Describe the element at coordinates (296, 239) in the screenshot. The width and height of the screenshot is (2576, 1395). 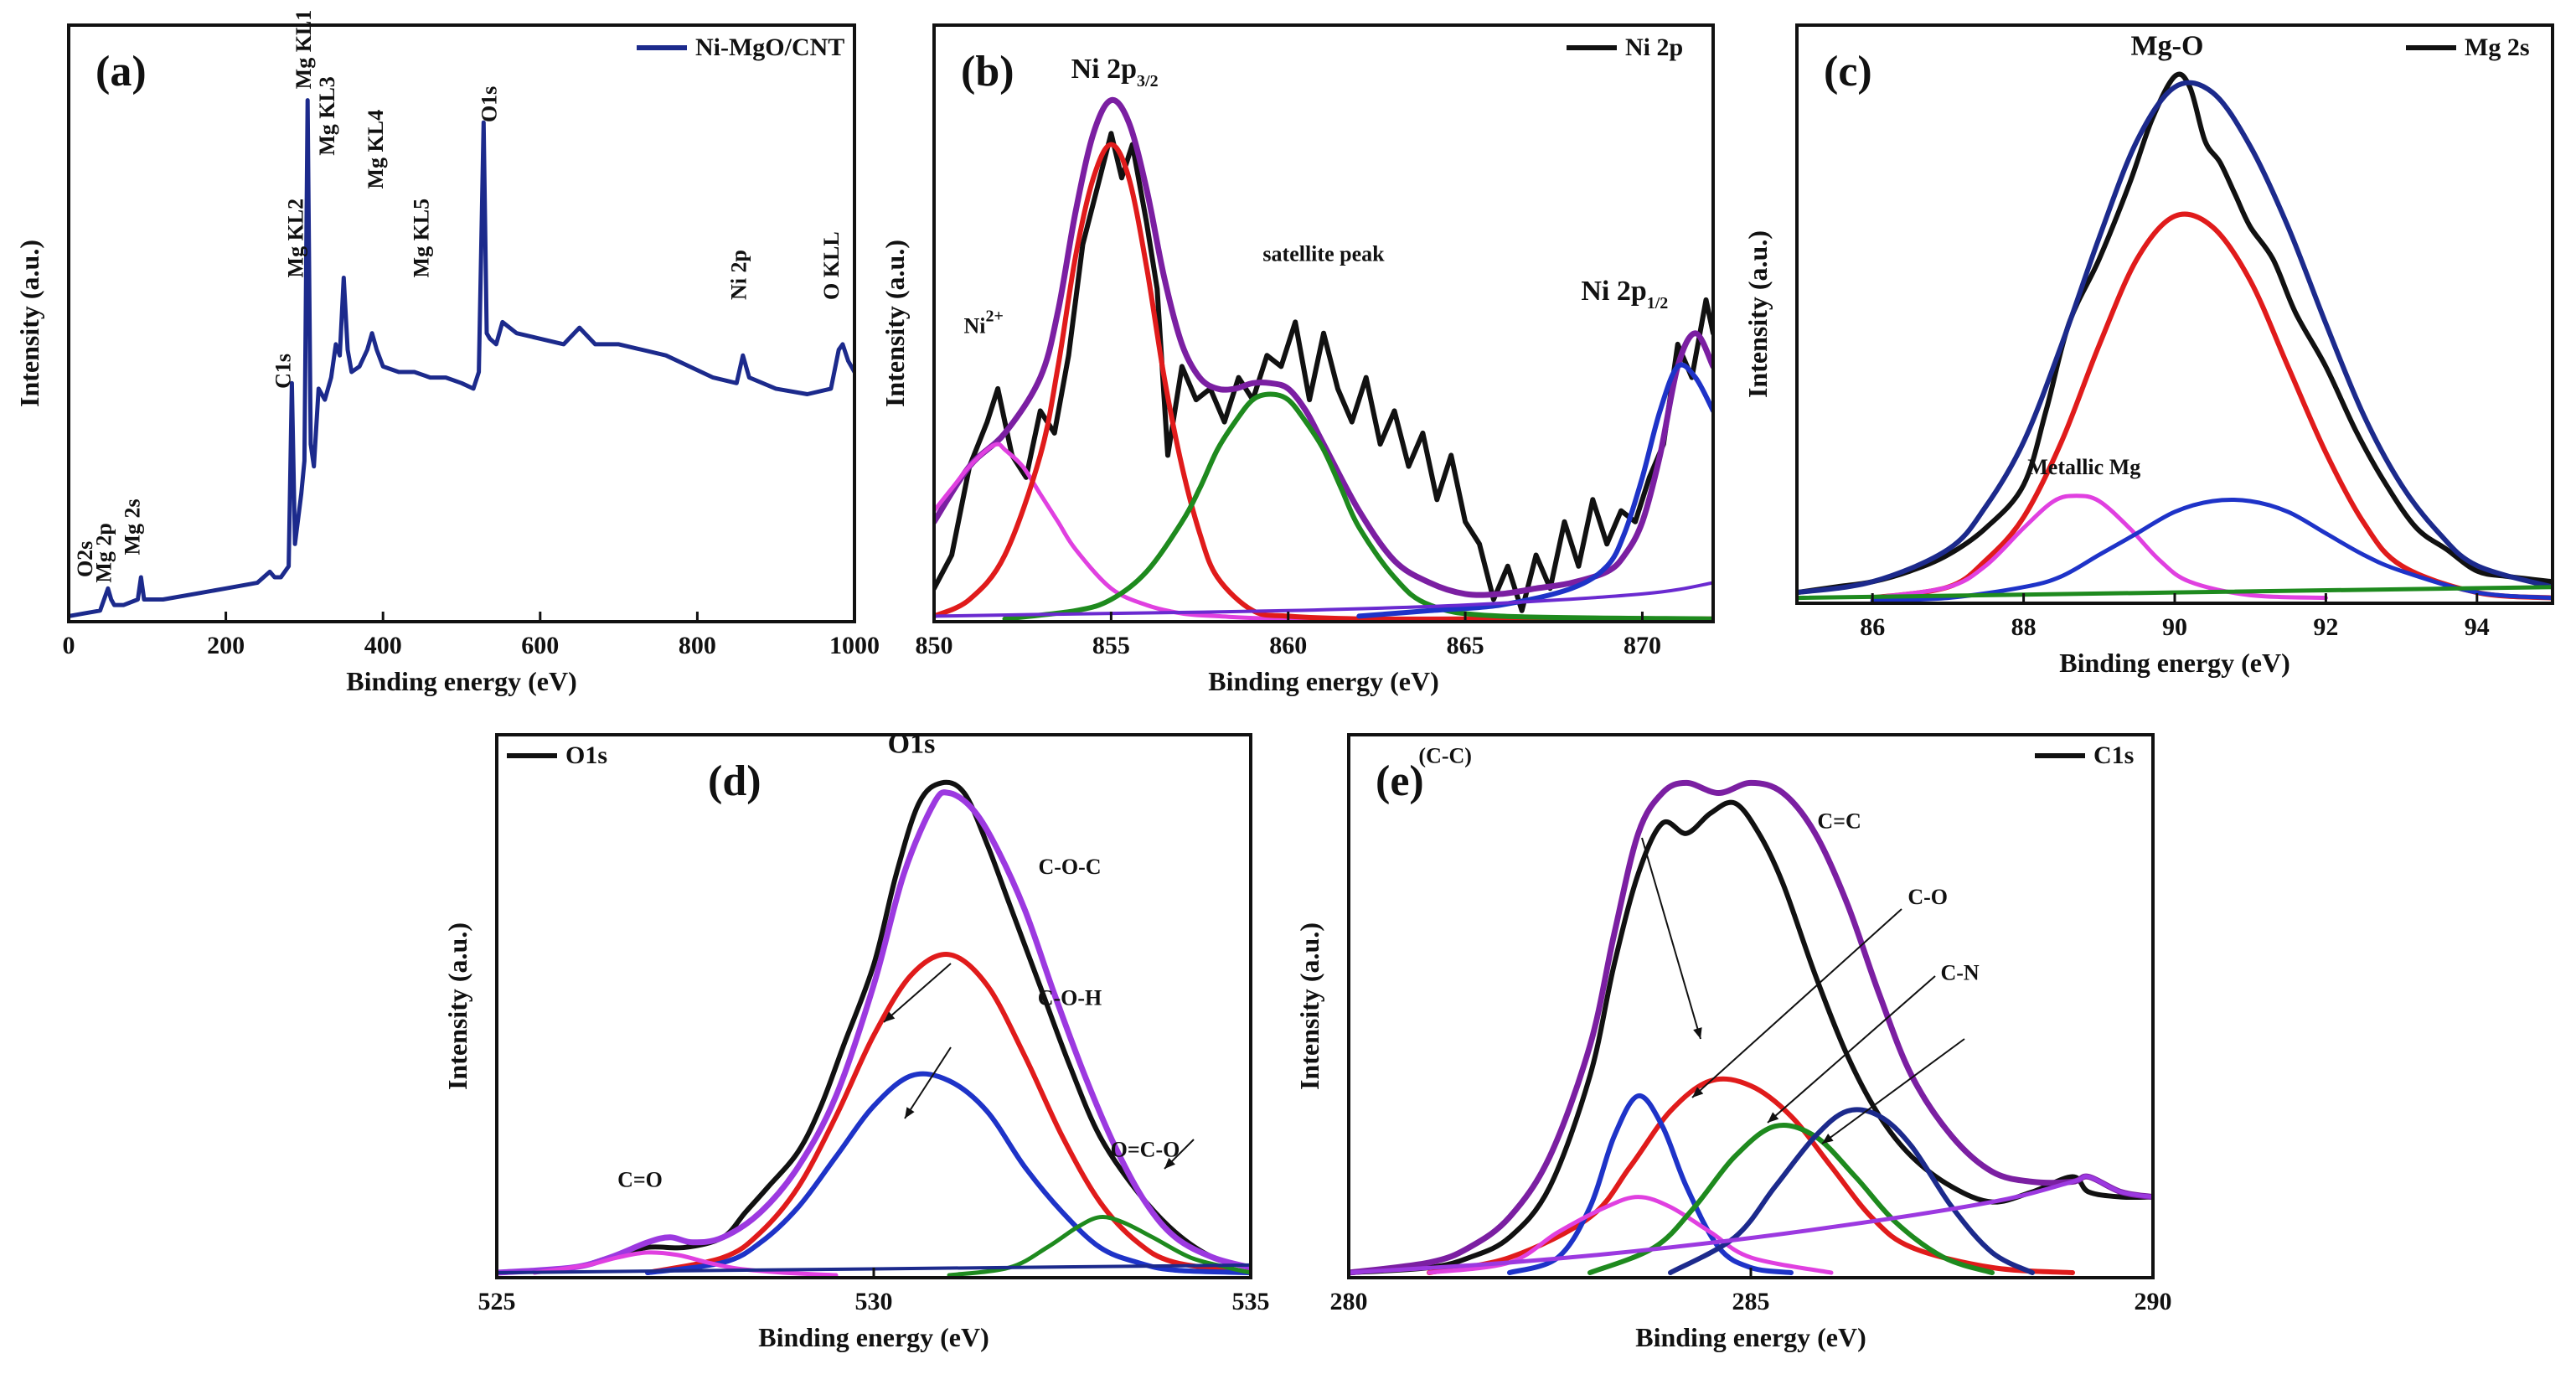
I see `annotation: Mg KL2` at that location.